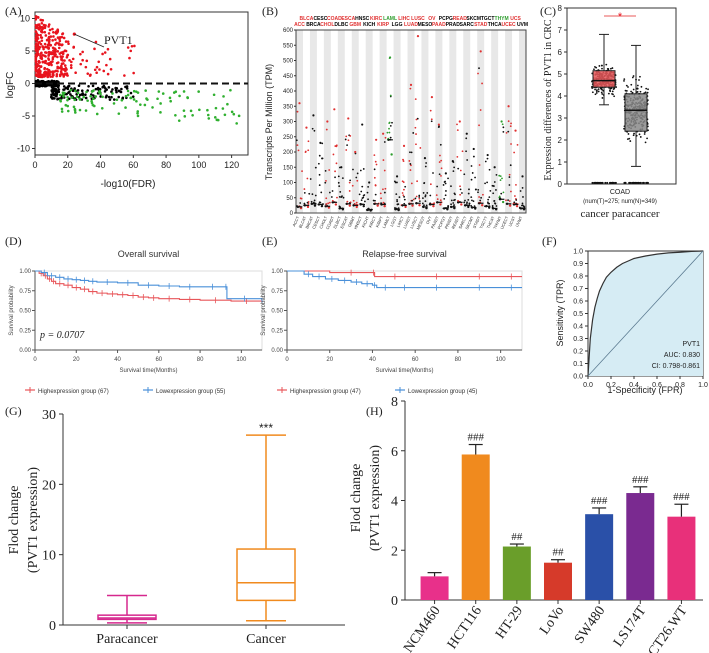  Describe the element at coordinates (149, 254) in the screenshot. I see `os-chart-title: Overall survival` at that location.